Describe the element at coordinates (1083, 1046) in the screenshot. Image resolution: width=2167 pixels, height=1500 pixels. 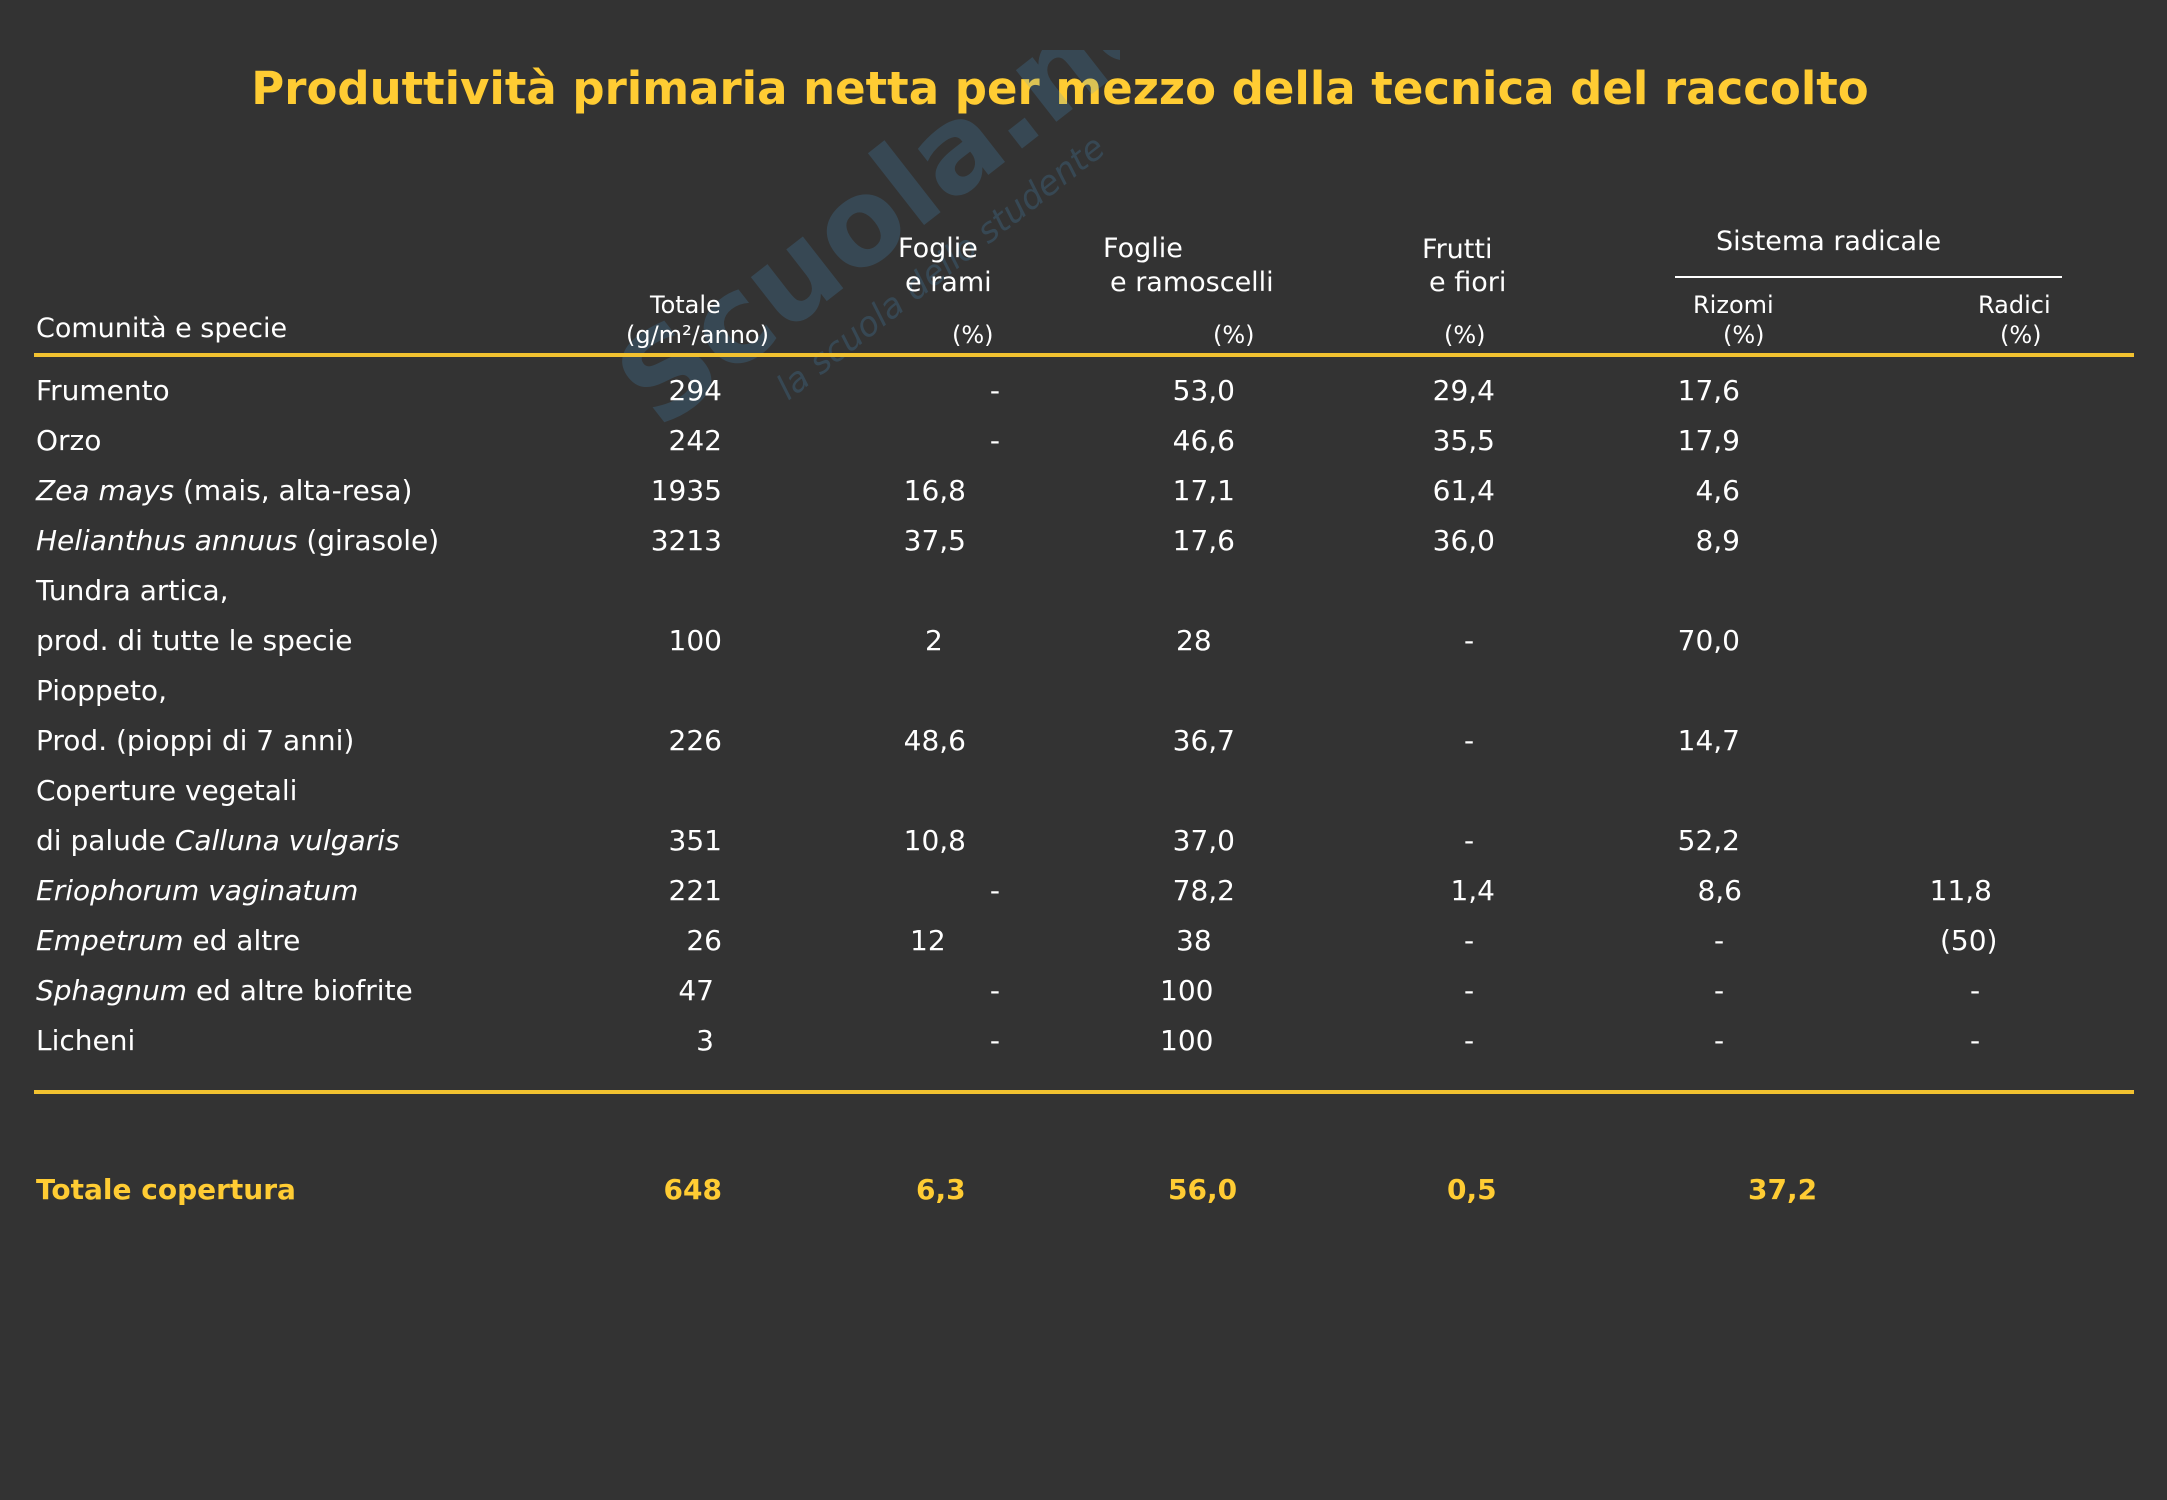
I see `table-row: Licheni 3 - 100 - - -` at that location.